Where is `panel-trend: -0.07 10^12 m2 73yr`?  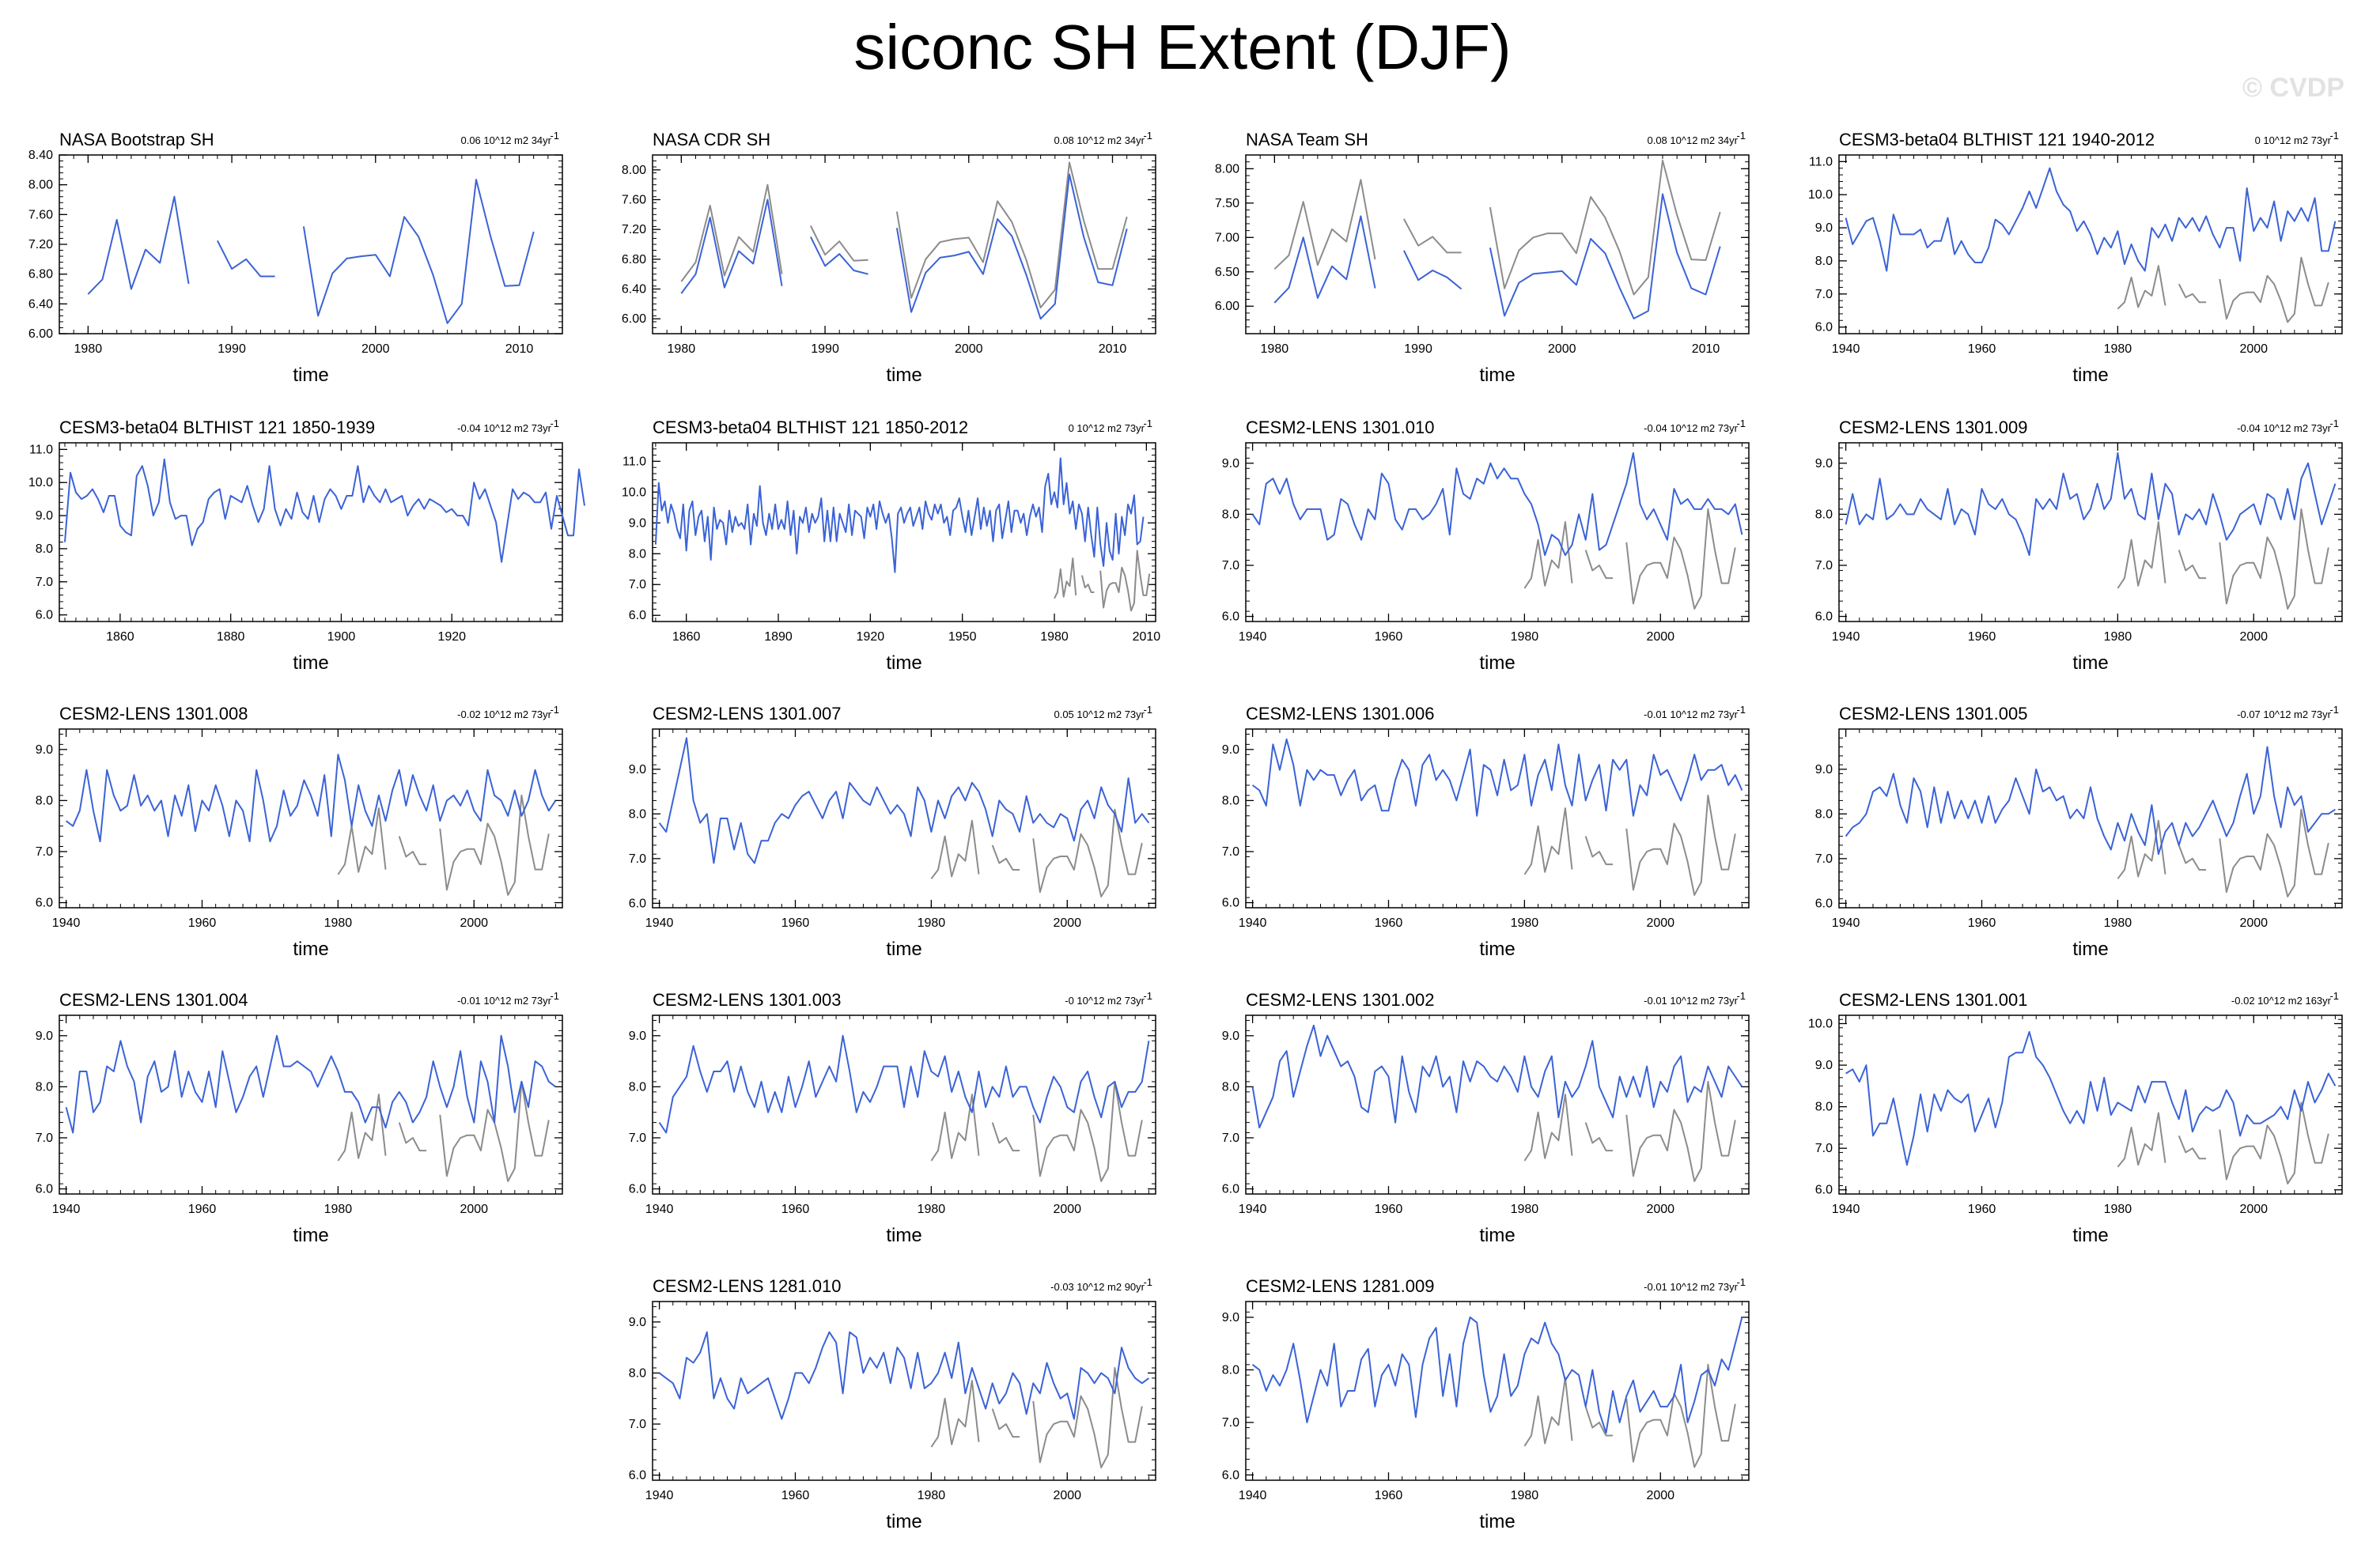
panel-trend: -0.07 10^12 m2 73yr is located at coordinates (2285, 714).